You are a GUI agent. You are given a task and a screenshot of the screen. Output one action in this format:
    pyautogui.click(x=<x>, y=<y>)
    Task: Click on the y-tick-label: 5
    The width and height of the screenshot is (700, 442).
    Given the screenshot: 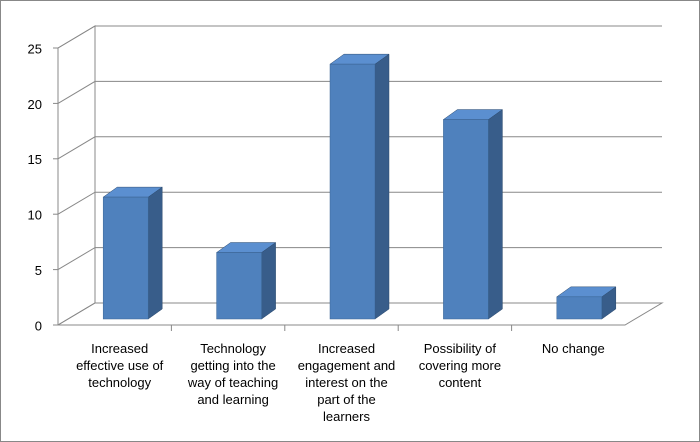 What is the action you would take?
    pyautogui.click(x=38, y=270)
    